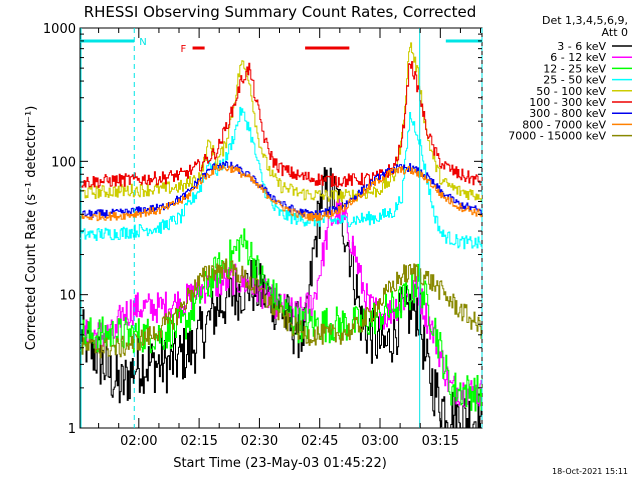  Describe the element at coordinates (571, 91) in the screenshot. I see `legend-entry-label: 50 - 100 keV` at that location.